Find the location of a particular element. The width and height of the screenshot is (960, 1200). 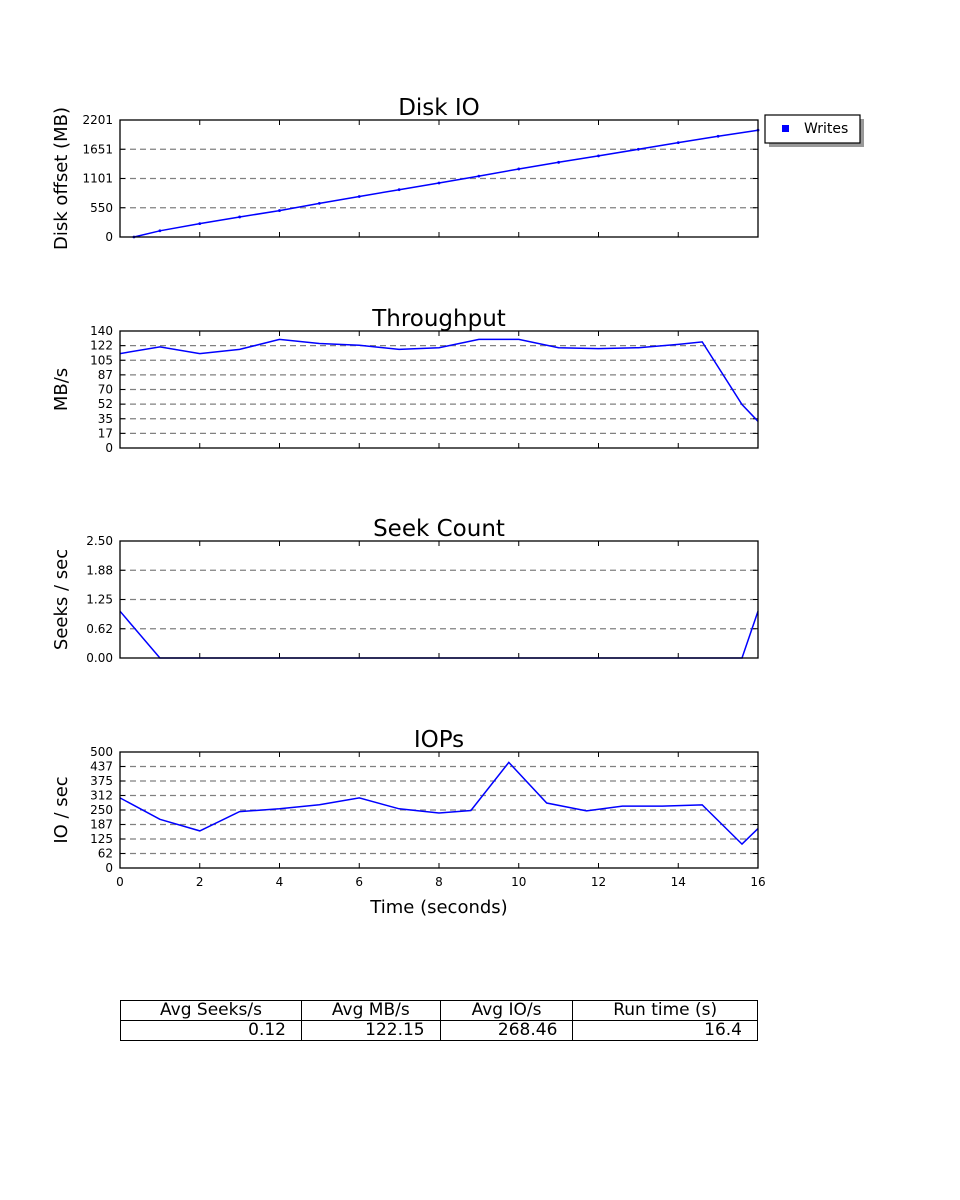

panel-2-series-line is located at coordinates (439, 380).